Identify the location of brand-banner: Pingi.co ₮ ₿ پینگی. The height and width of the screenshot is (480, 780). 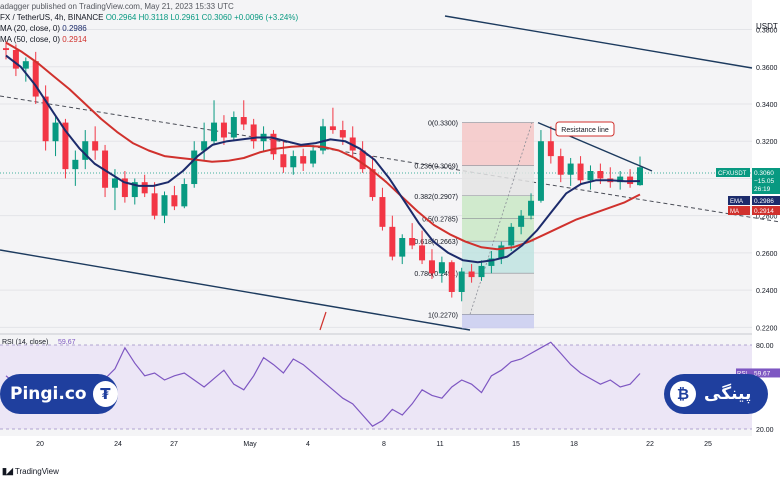
(390, 394).